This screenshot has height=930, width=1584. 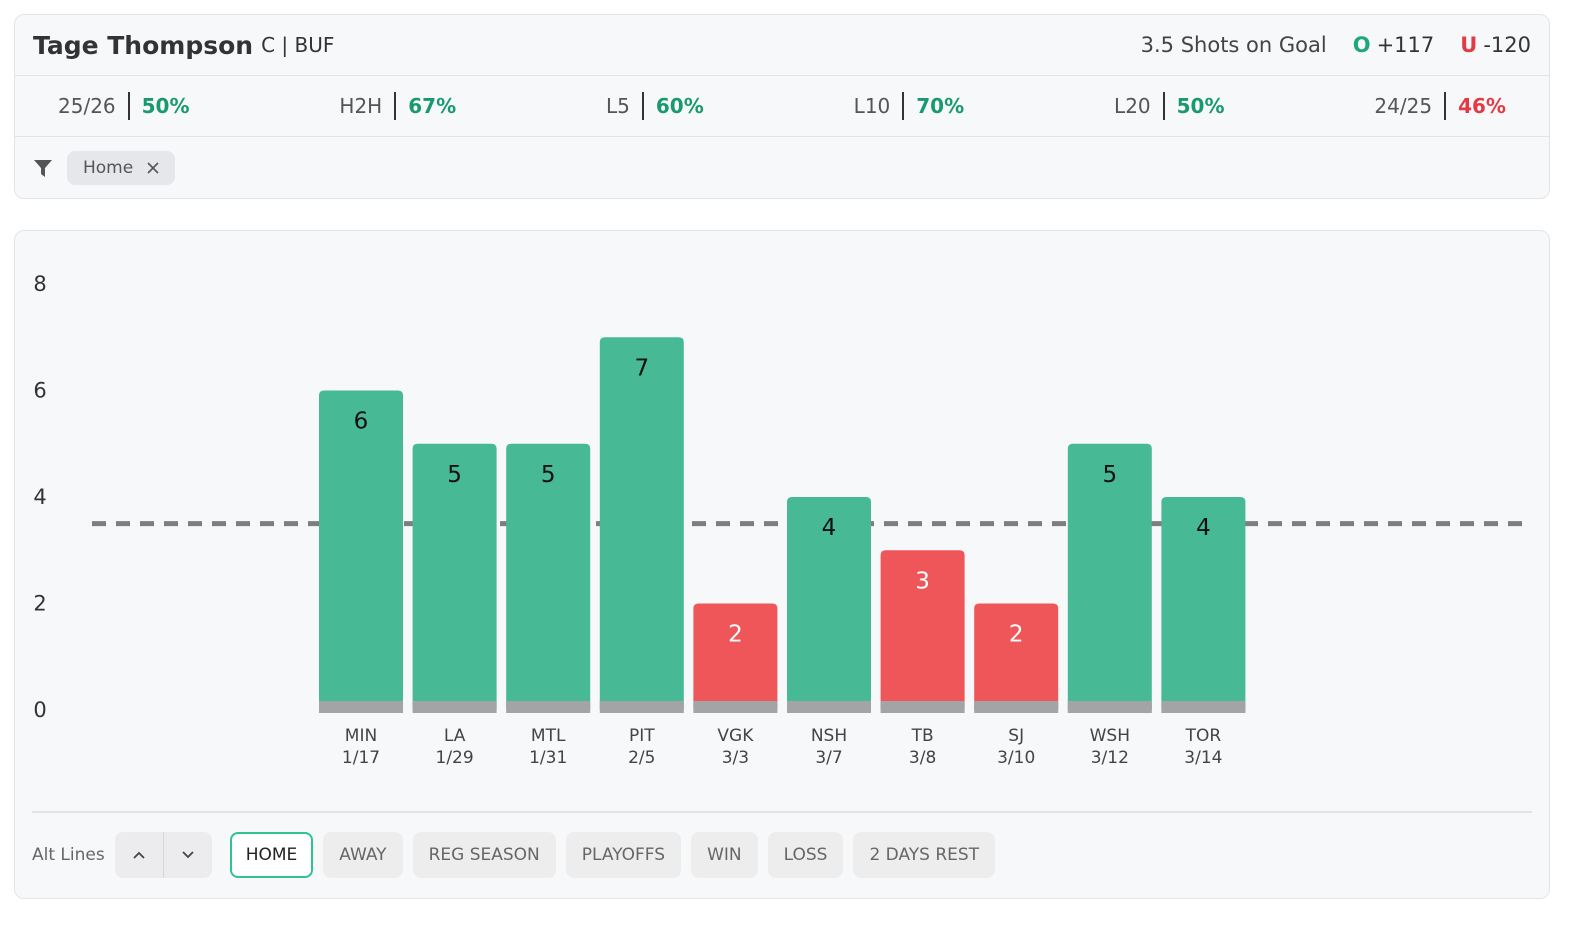 I want to click on alt-line-down, so click(x=188, y=855).